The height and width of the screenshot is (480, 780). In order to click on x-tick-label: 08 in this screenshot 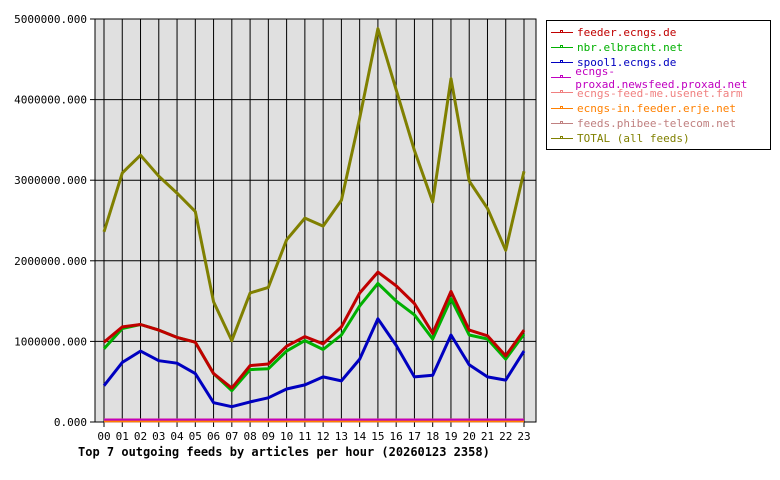, I will do `click(249, 436)`.